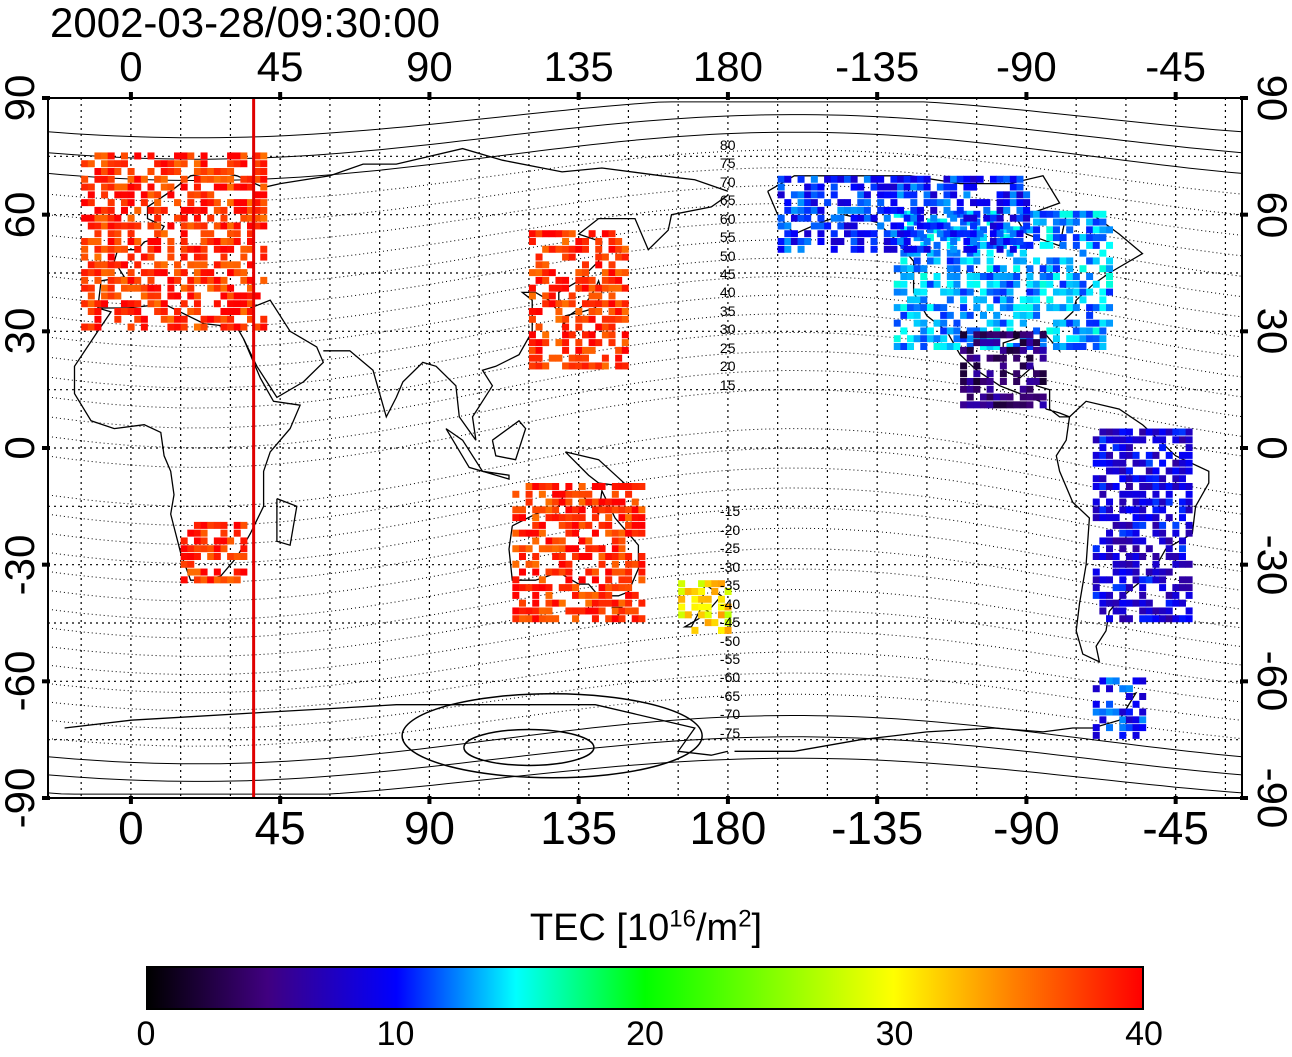 The height and width of the screenshot is (1057, 1292). Describe the element at coordinates (730, 714) in the screenshot. I see `contour-label: -70` at that location.